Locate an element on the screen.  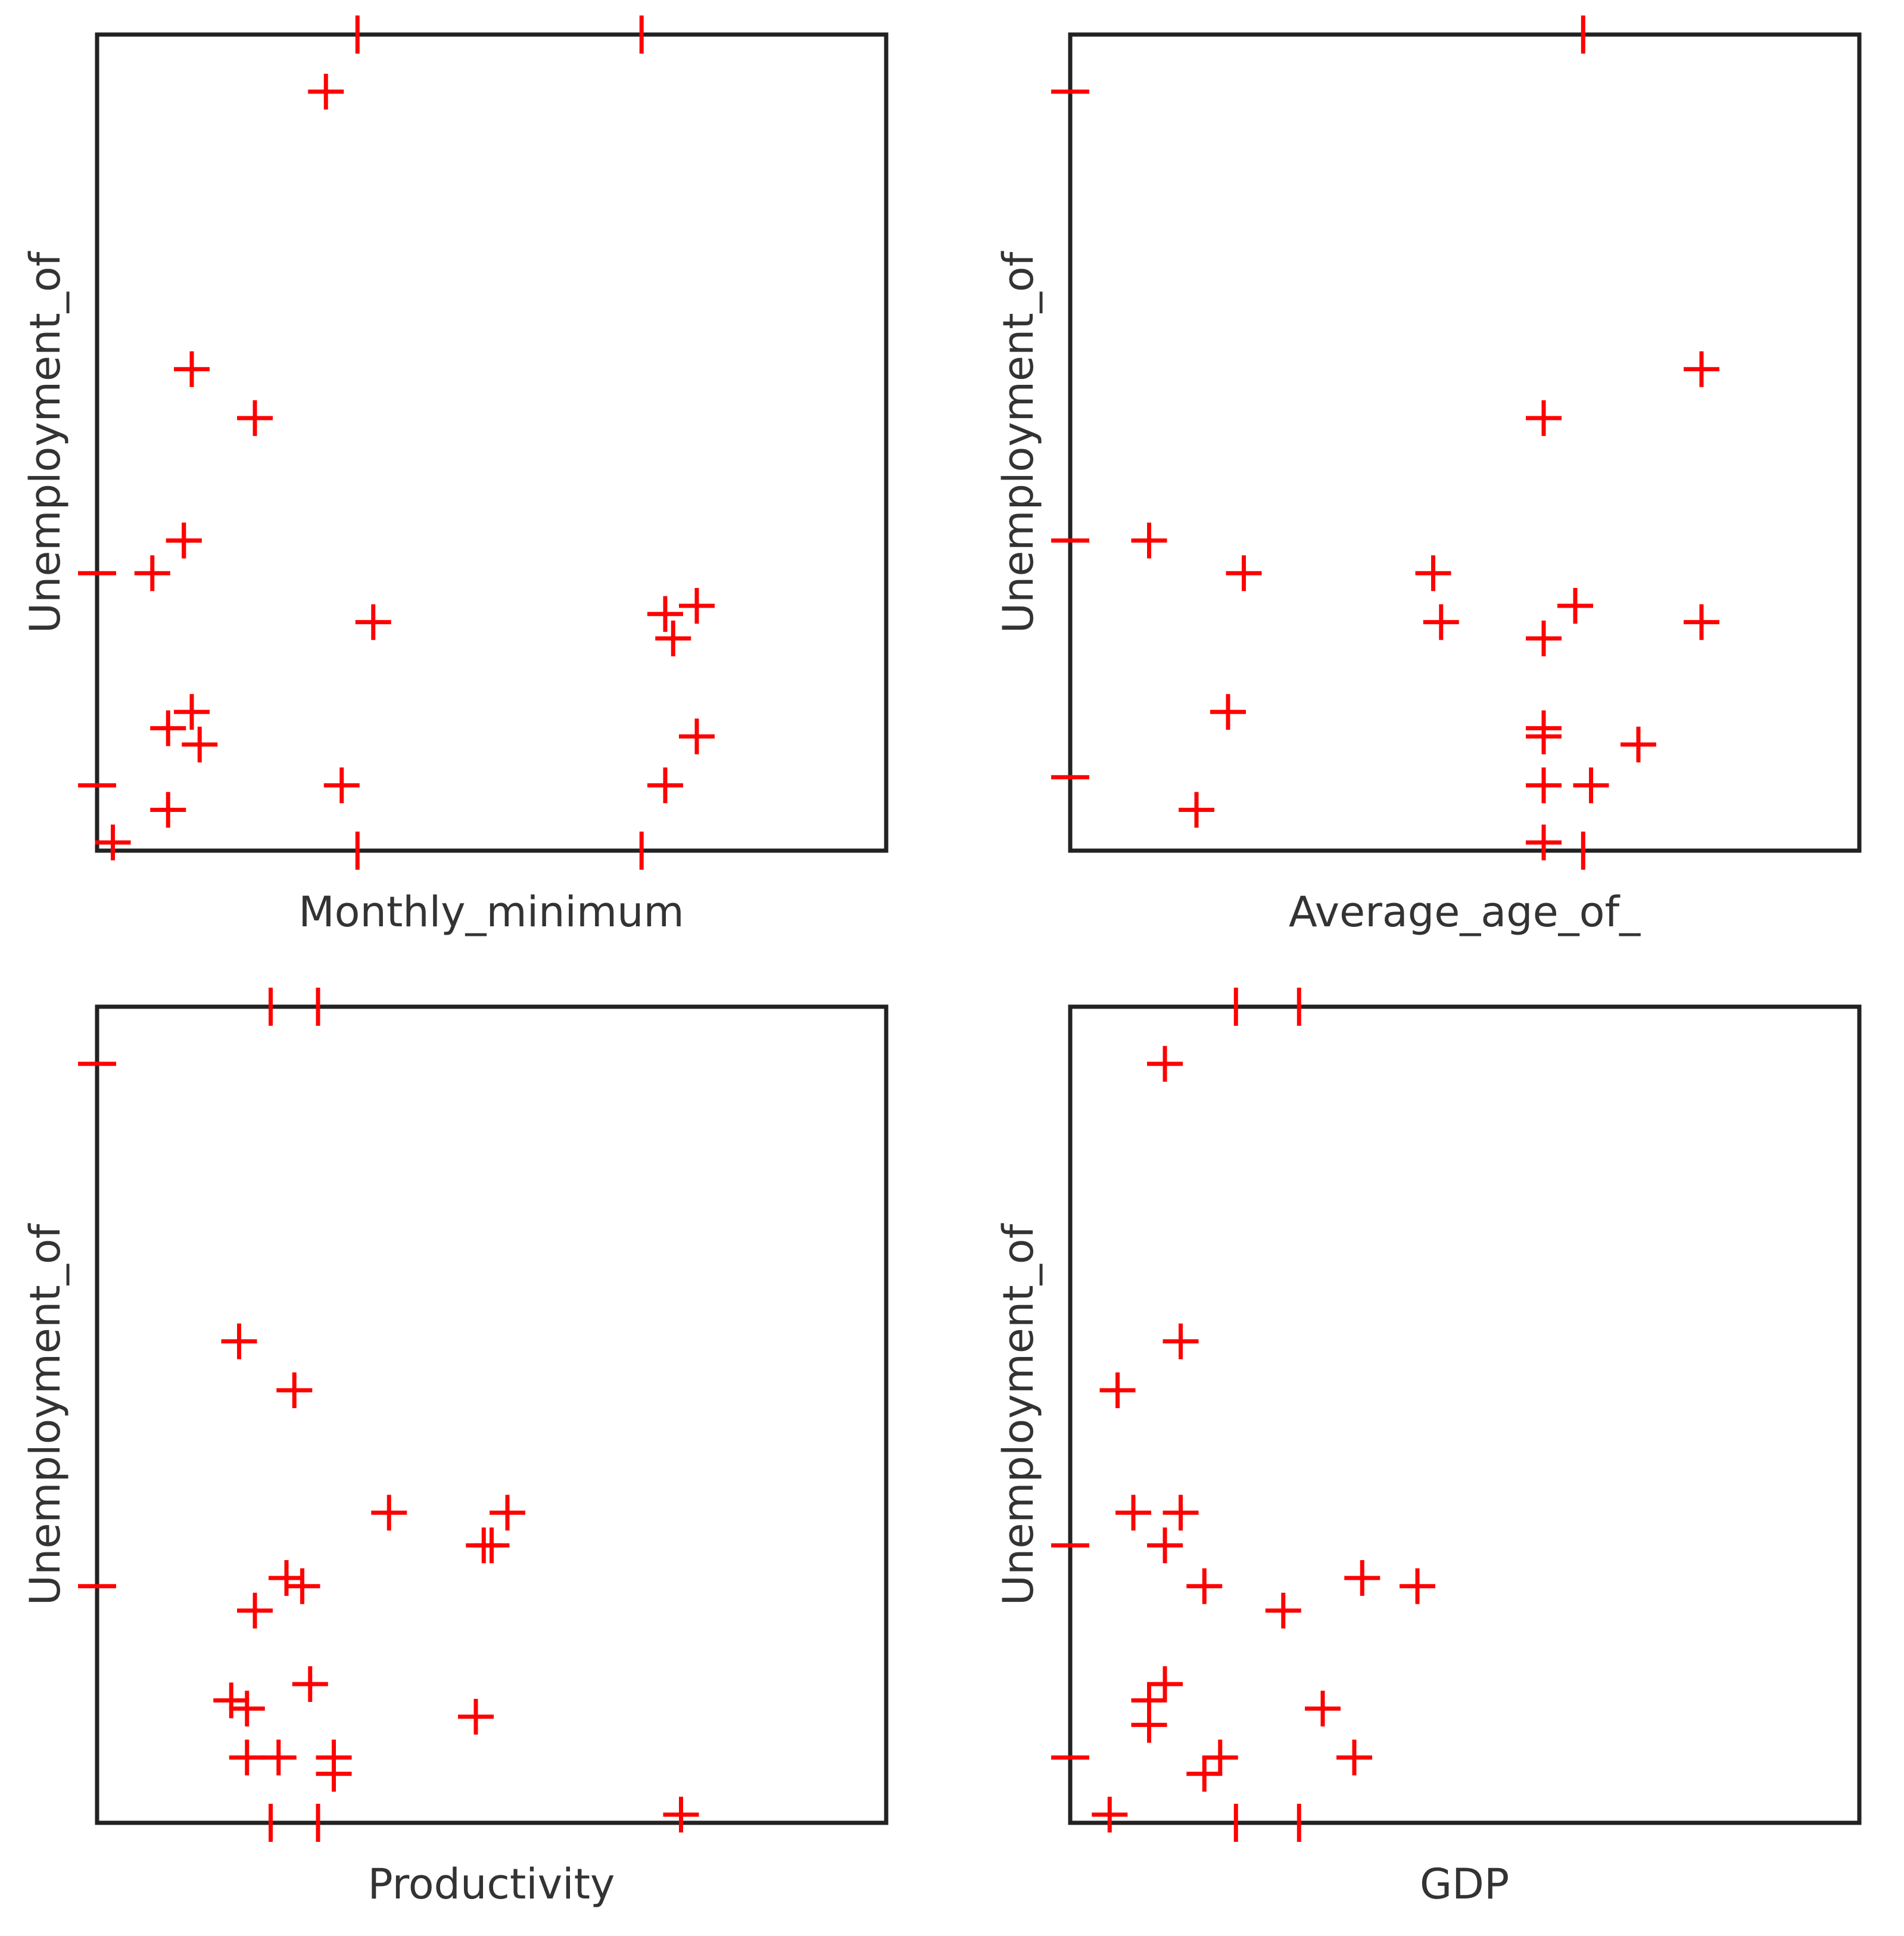
x-axis-label: Monthly_minimum is located at coordinates (491, 912).